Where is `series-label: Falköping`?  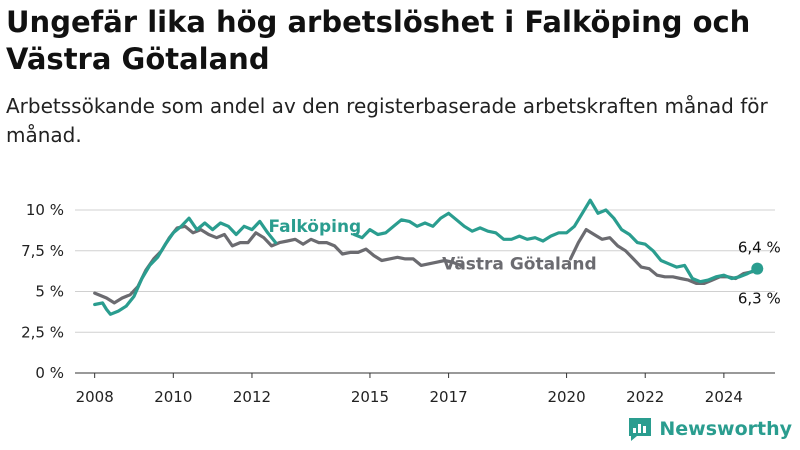
series-label: Falköping is located at coordinates (315, 227).